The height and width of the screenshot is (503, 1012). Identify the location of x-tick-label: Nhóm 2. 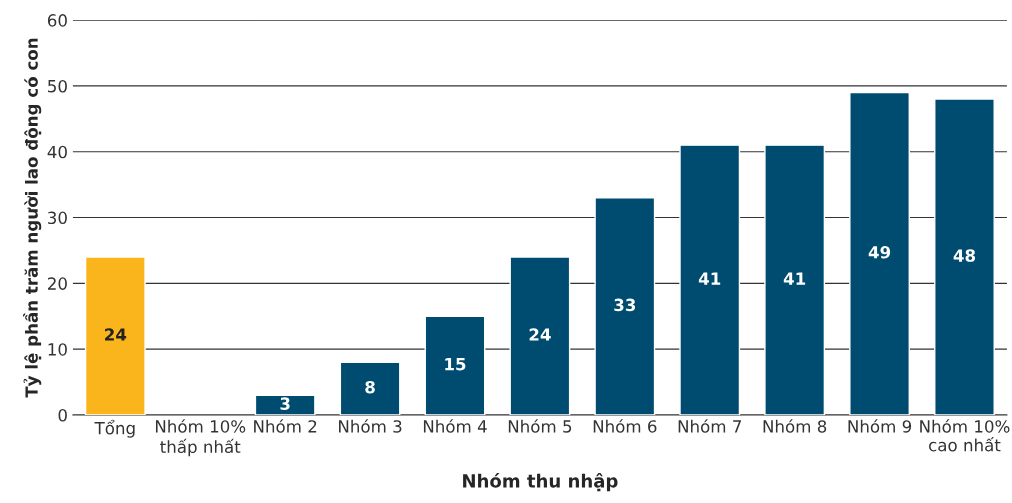
(285, 426).